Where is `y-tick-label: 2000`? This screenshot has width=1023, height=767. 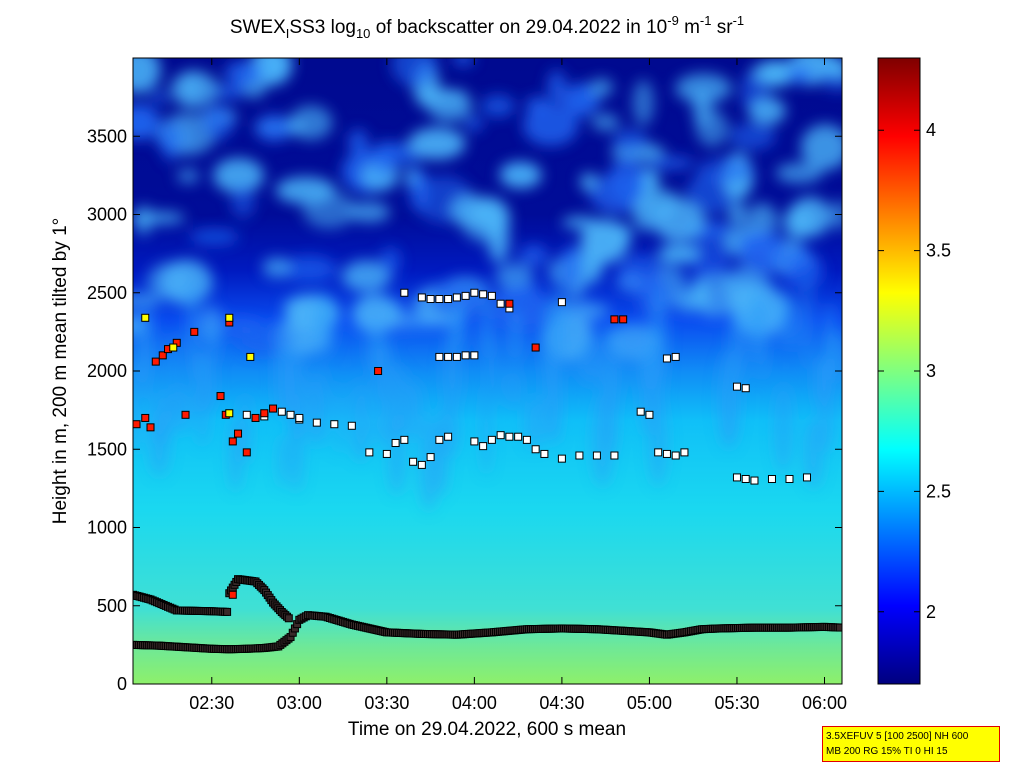 y-tick-label: 2000 is located at coordinates (107, 371).